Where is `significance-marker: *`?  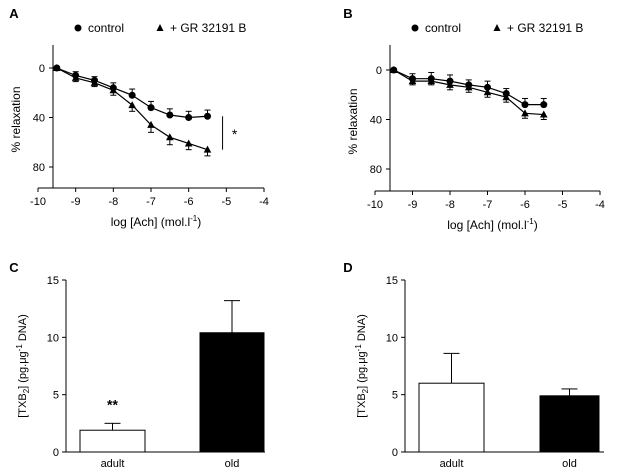
significance-marker: * is located at coordinates (235, 134).